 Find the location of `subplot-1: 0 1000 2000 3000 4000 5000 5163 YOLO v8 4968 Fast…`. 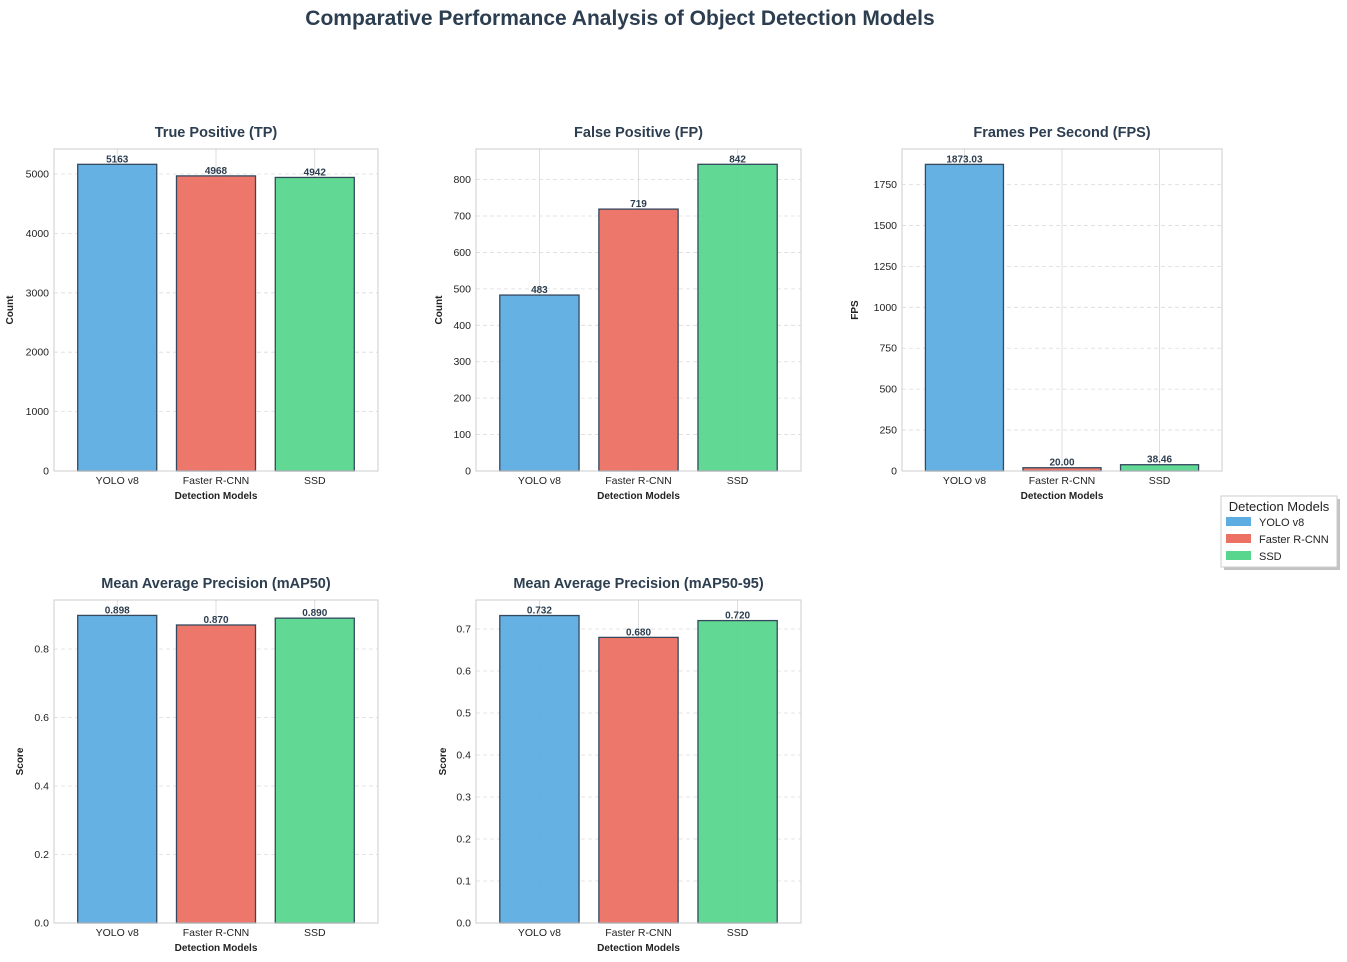

subplot-1: 0 1000 2000 3000 4000 5000 5163 YOLO v8 4968 Fast… is located at coordinates (192, 313).